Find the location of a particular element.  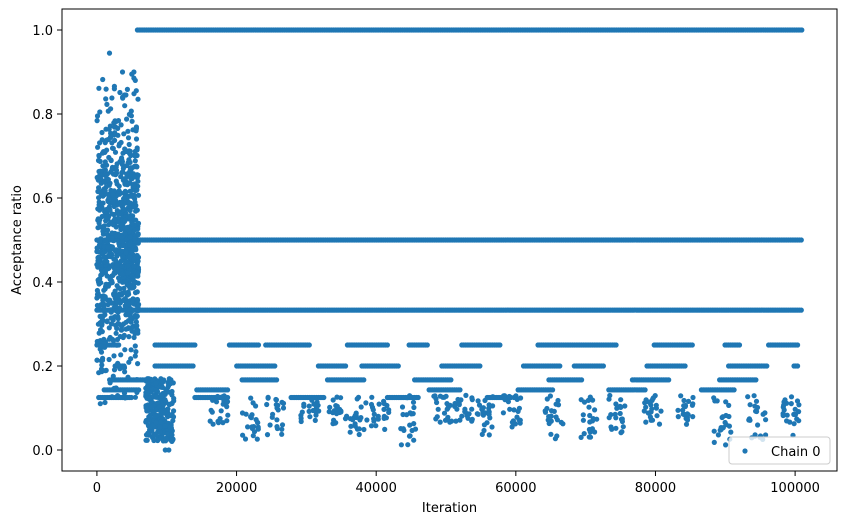

y-axis-label: Acceptance ratio is located at coordinates (17, 240).